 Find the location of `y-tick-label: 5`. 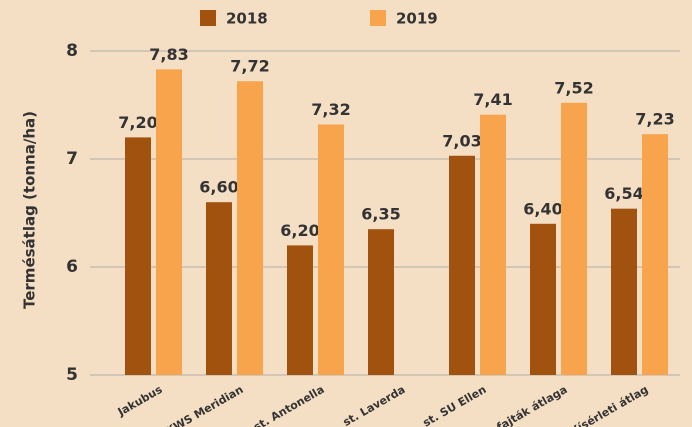

y-tick-label: 5 is located at coordinates (72, 375).